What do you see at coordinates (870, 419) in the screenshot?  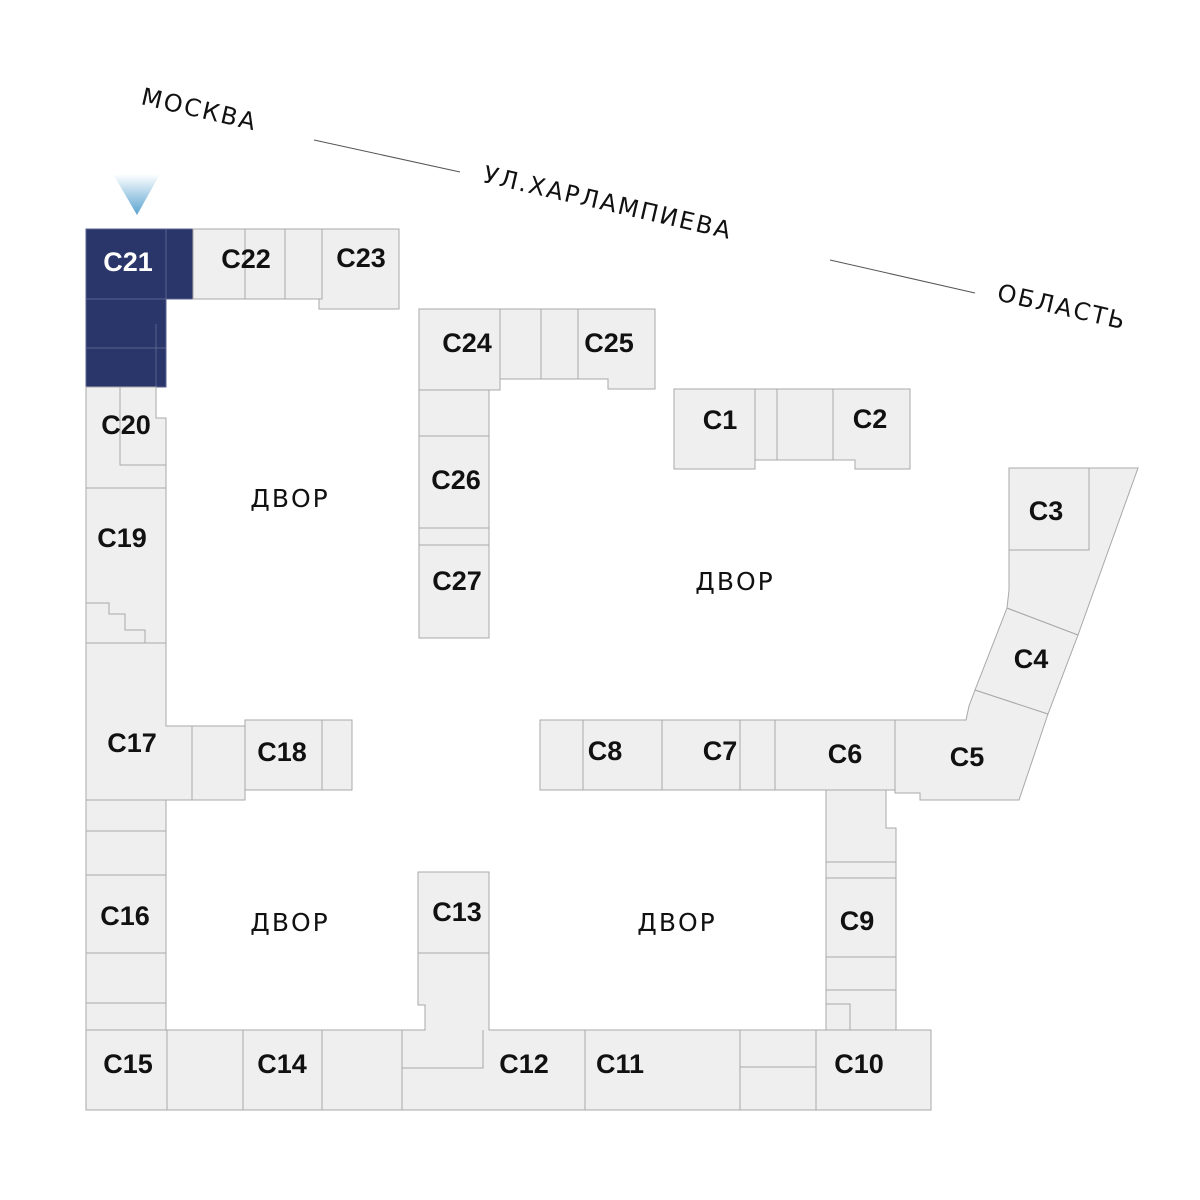 I see `unit-label: C2` at bounding box center [870, 419].